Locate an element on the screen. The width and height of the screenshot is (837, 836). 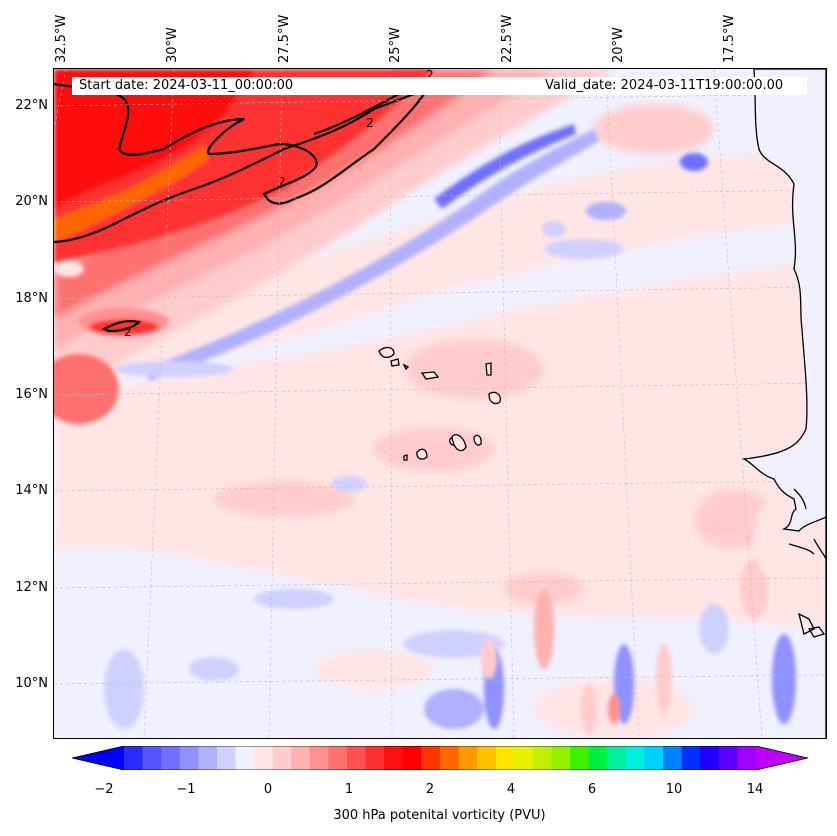
lon-label-27-5w: 27.5°W is located at coordinates (284, 38).